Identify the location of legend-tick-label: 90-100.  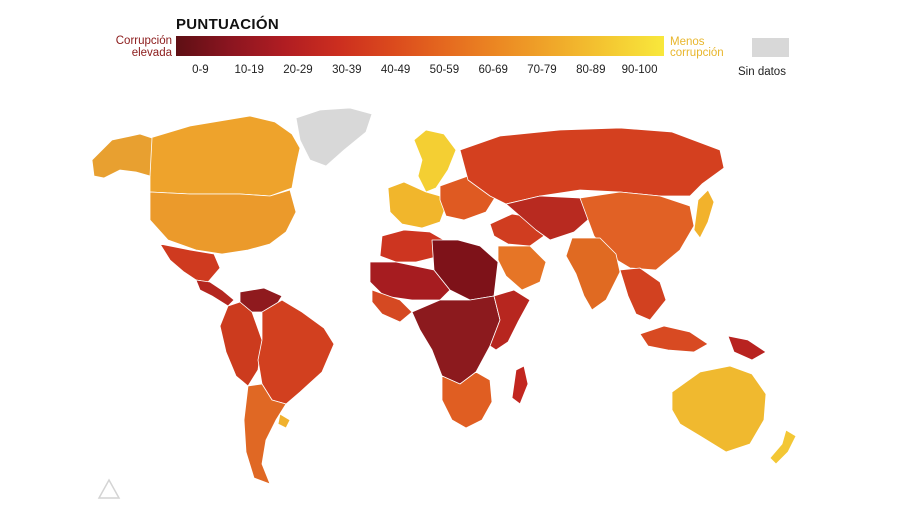
(639, 70).